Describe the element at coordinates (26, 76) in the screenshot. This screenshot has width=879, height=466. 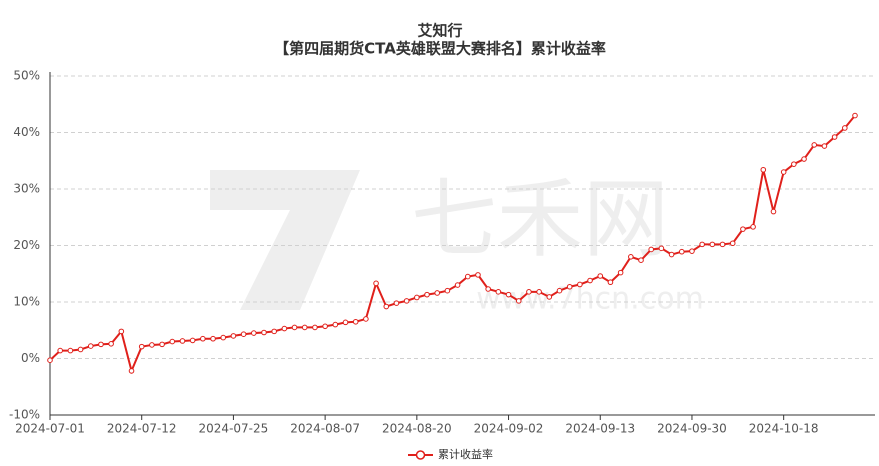
I see `y-tick-label: 50%` at that location.